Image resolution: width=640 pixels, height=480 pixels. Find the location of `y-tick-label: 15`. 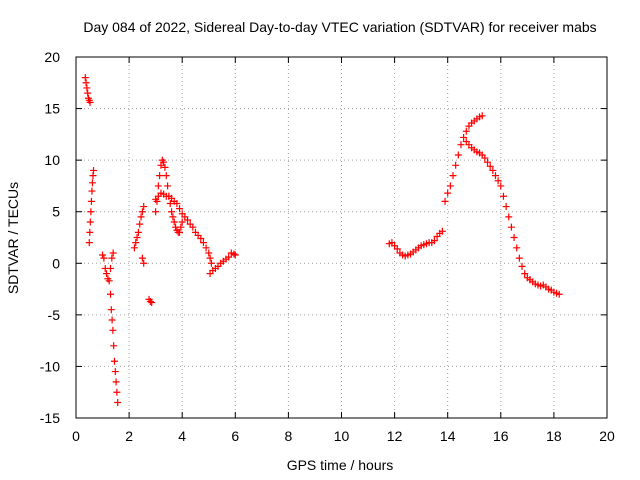

y-tick-label: 15 is located at coordinates (52, 109).